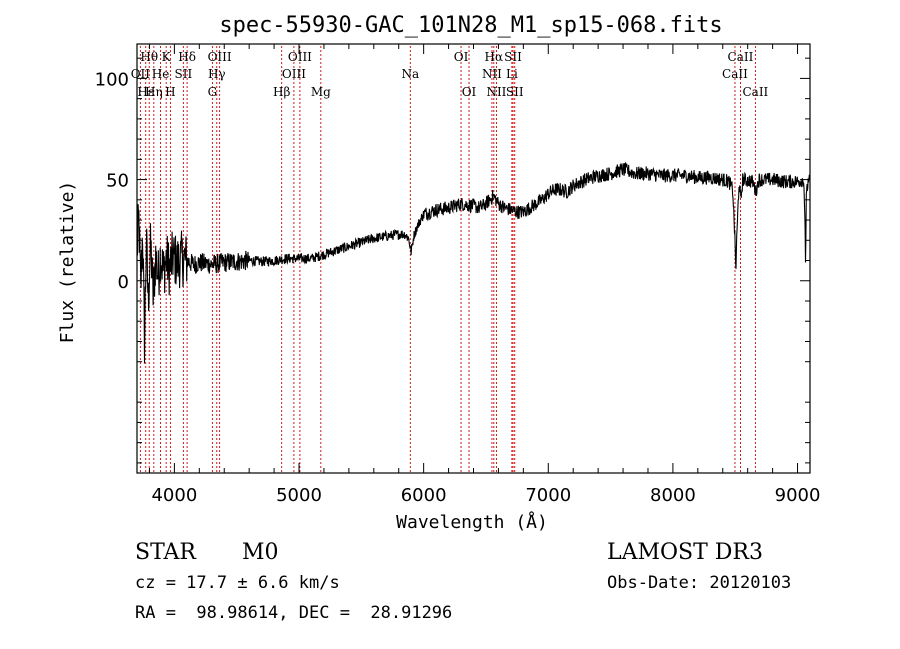 This screenshot has width=900, height=649. Describe the element at coordinates (145, 92) in the screenshot. I see `line-marker-label: Hε` at that location.